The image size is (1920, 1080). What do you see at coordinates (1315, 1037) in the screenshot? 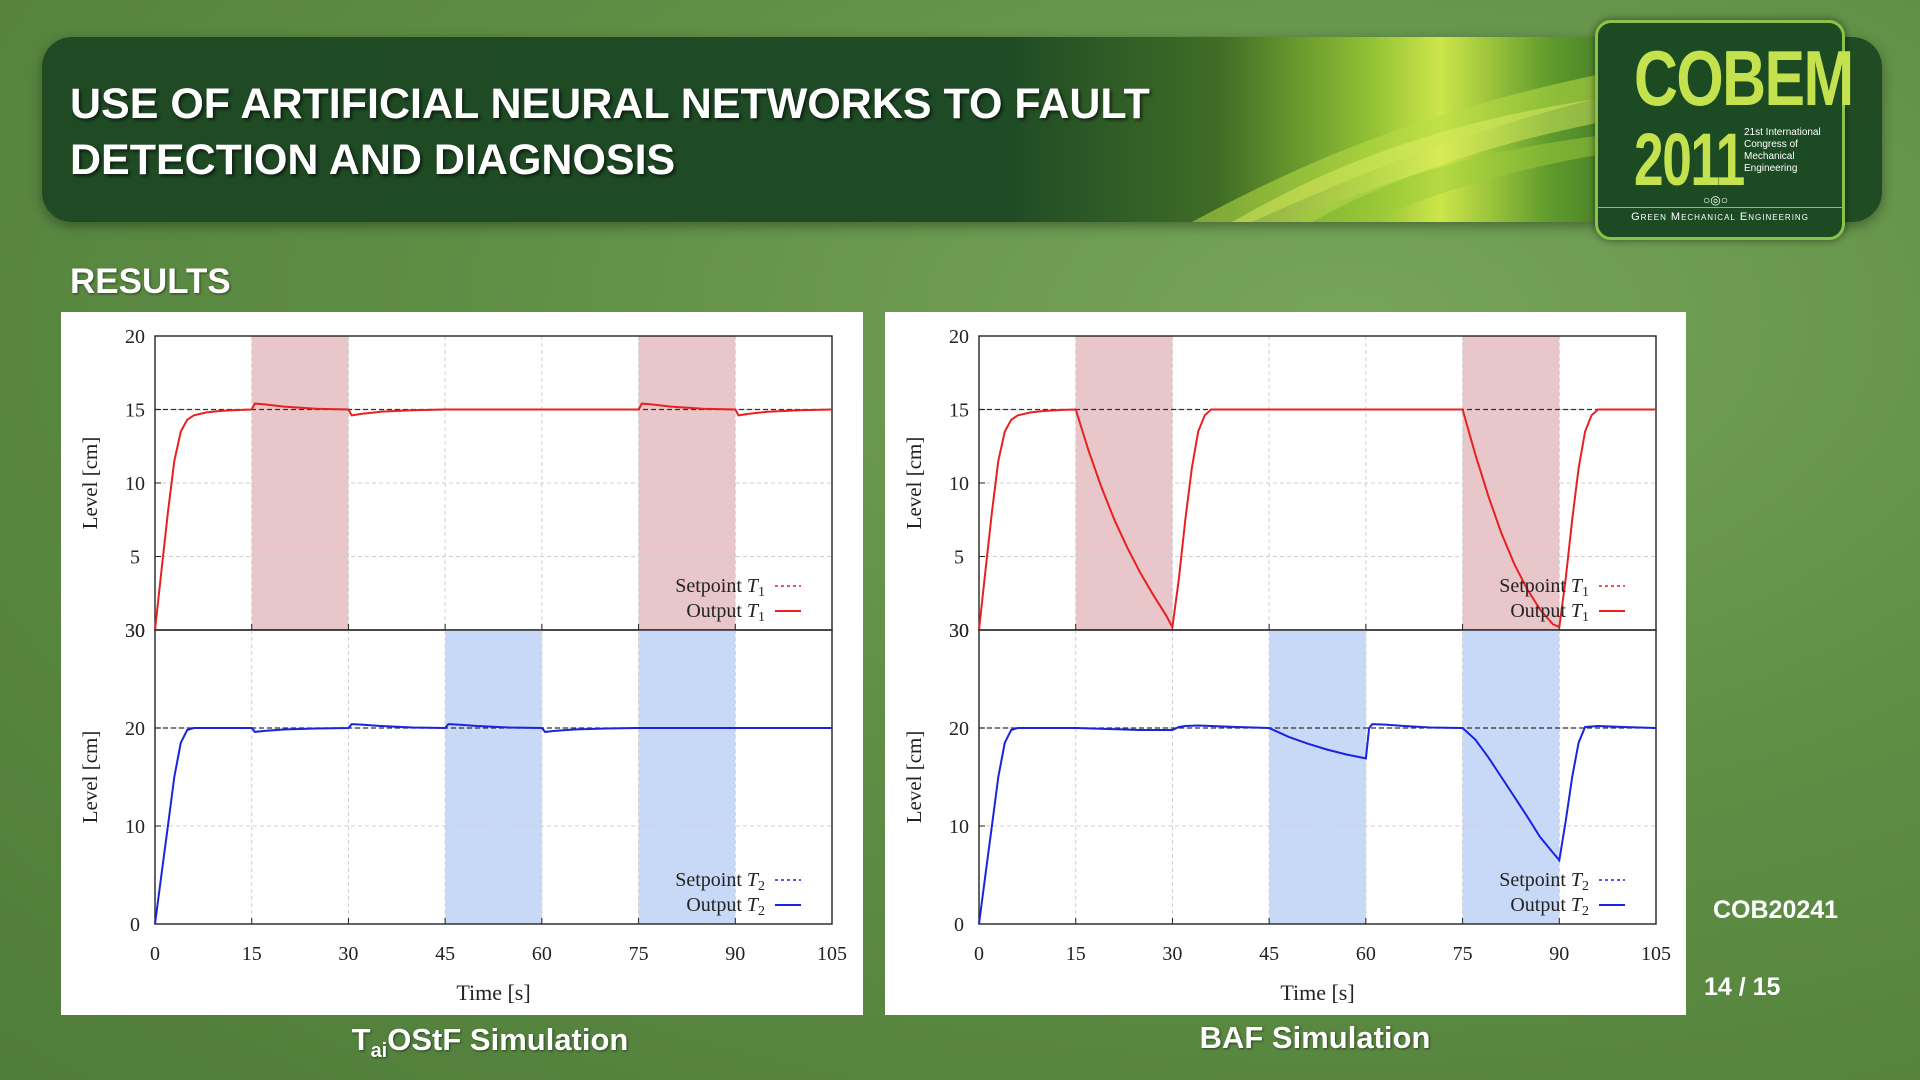
I see `caption-baf: BAF Simulation` at bounding box center [1315, 1037].